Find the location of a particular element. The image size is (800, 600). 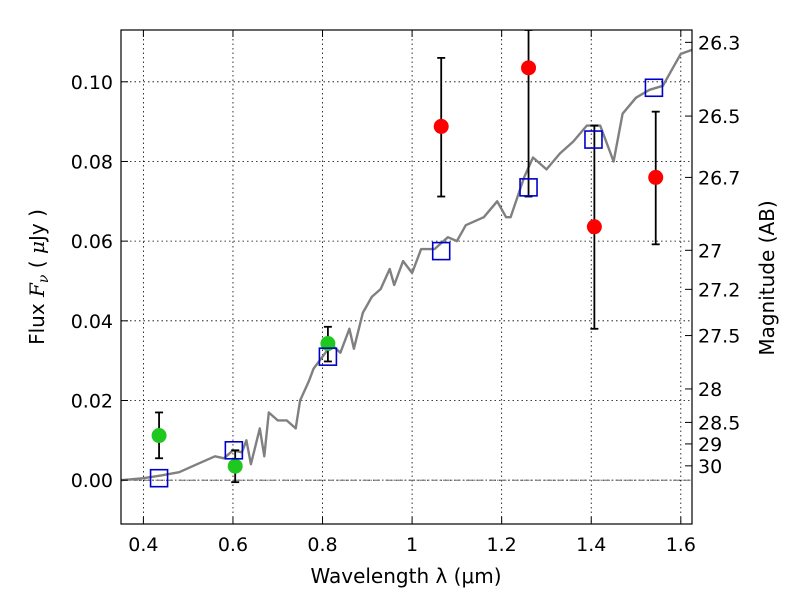

y-tick-label: 0.06 is located at coordinates (92, 242).